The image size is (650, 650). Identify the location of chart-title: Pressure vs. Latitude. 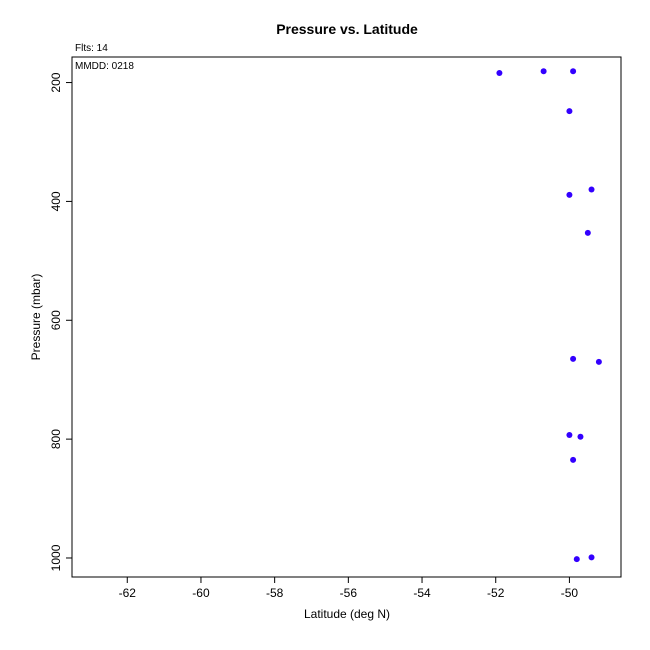
(347, 29).